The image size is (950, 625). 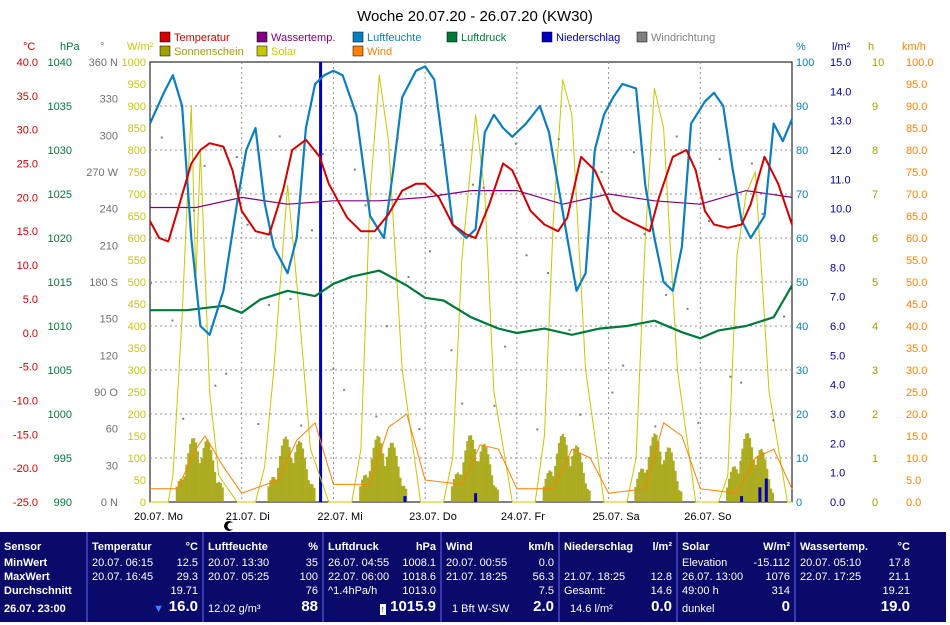 What do you see at coordinates (920, 63) in the screenshot?
I see `axis-tick-label: 100.0` at bounding box center [920, 63].